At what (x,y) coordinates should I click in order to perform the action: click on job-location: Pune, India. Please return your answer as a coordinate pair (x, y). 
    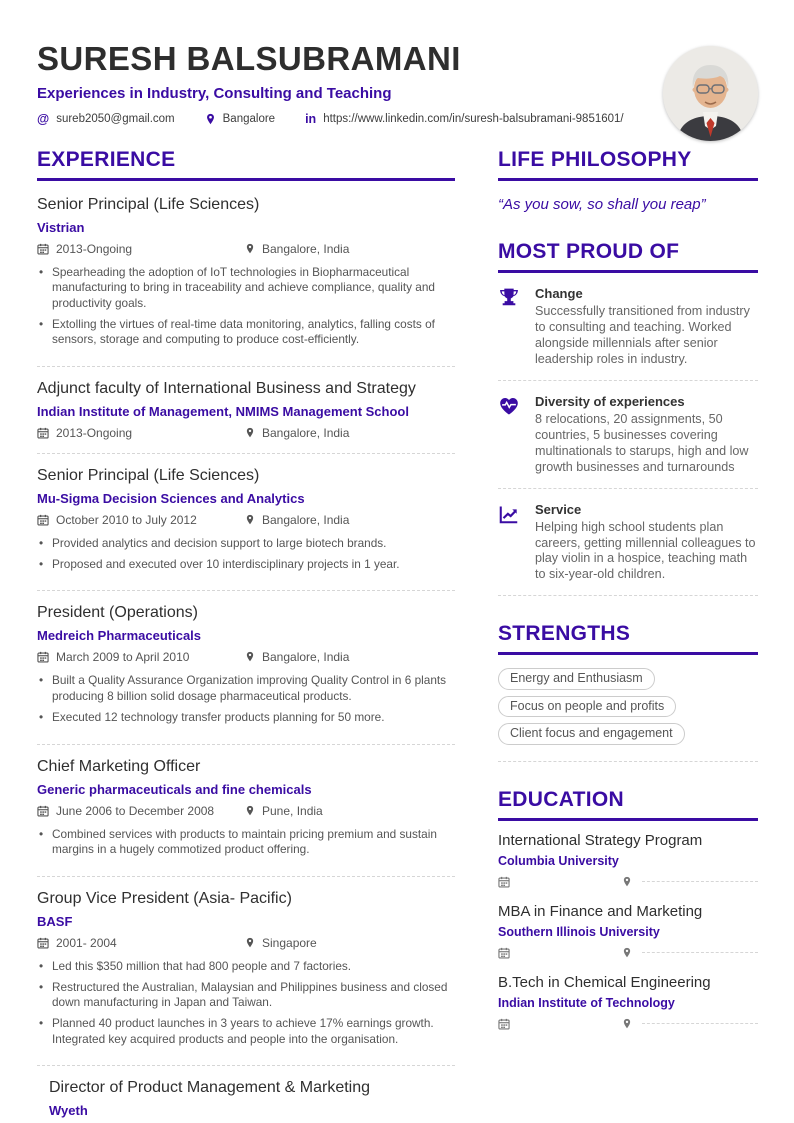
    Looking at the image, I should click on (292, 810).